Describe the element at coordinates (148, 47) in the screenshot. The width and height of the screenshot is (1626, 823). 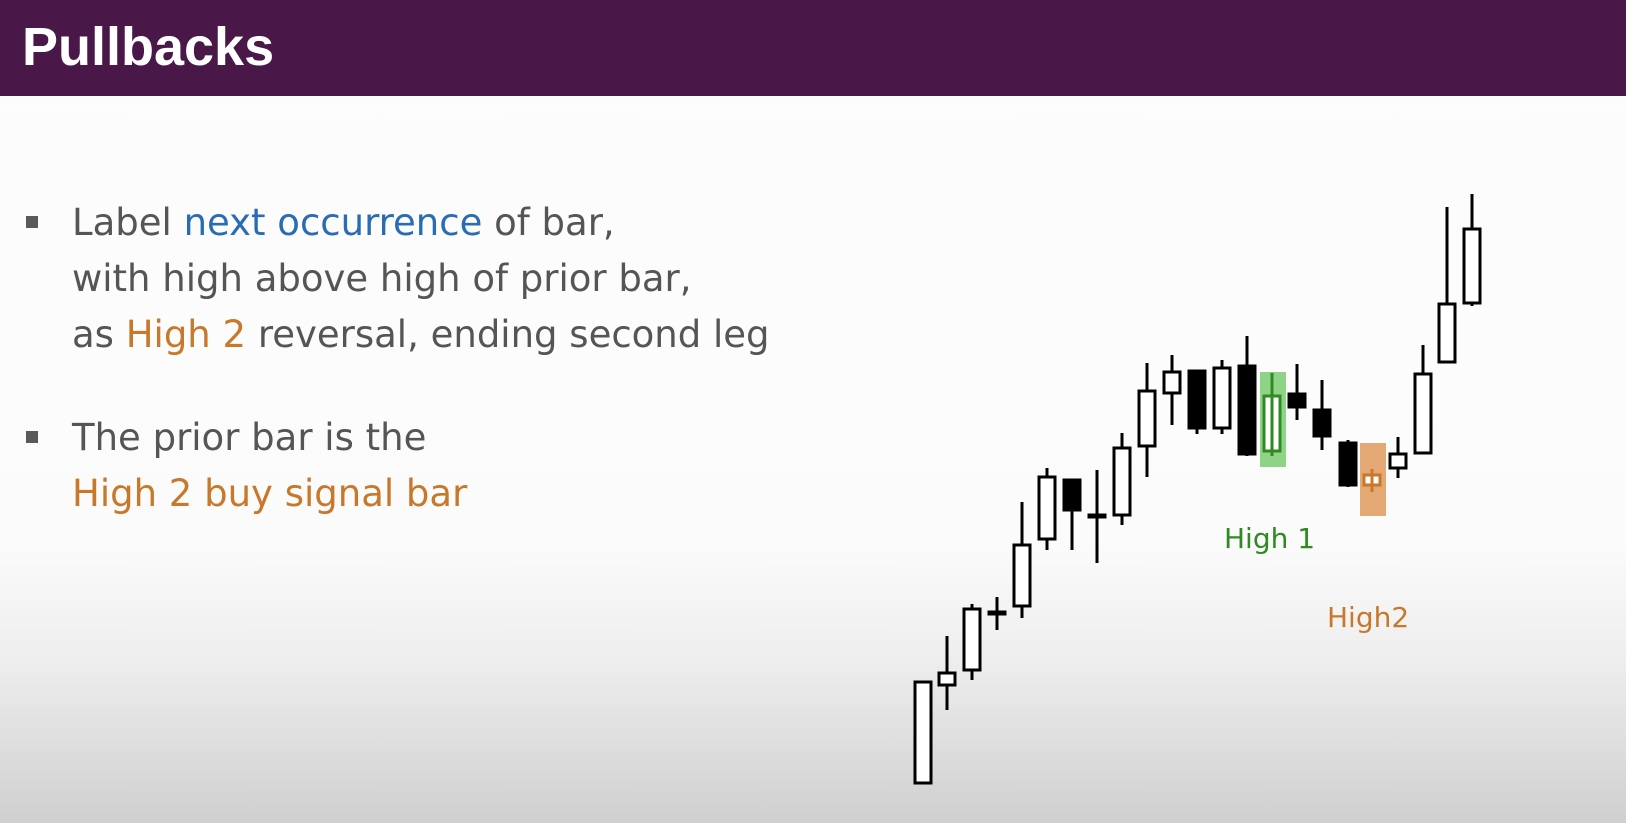
I see `slide-title: Pullbacks` at that location.